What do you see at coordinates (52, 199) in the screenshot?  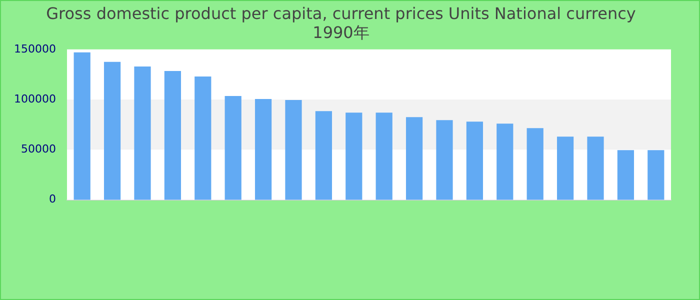 I see `y-tick-label: 0` at bounding box center [52, 199].